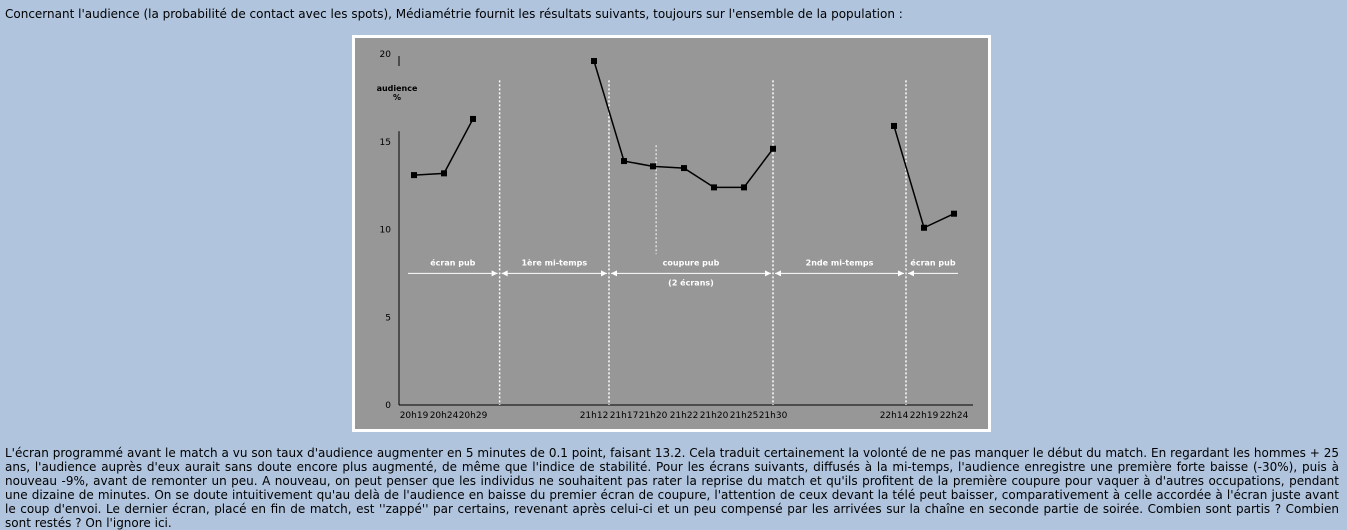  I want to click on x-tick-label: 22h14, so click(894, 416).